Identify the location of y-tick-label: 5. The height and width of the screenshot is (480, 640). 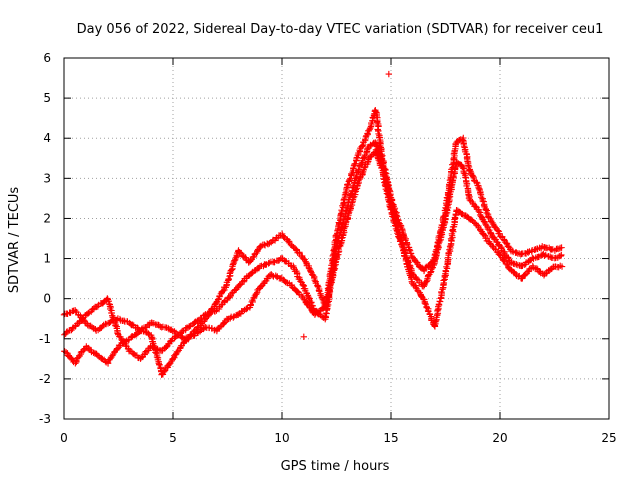
(47, 98).